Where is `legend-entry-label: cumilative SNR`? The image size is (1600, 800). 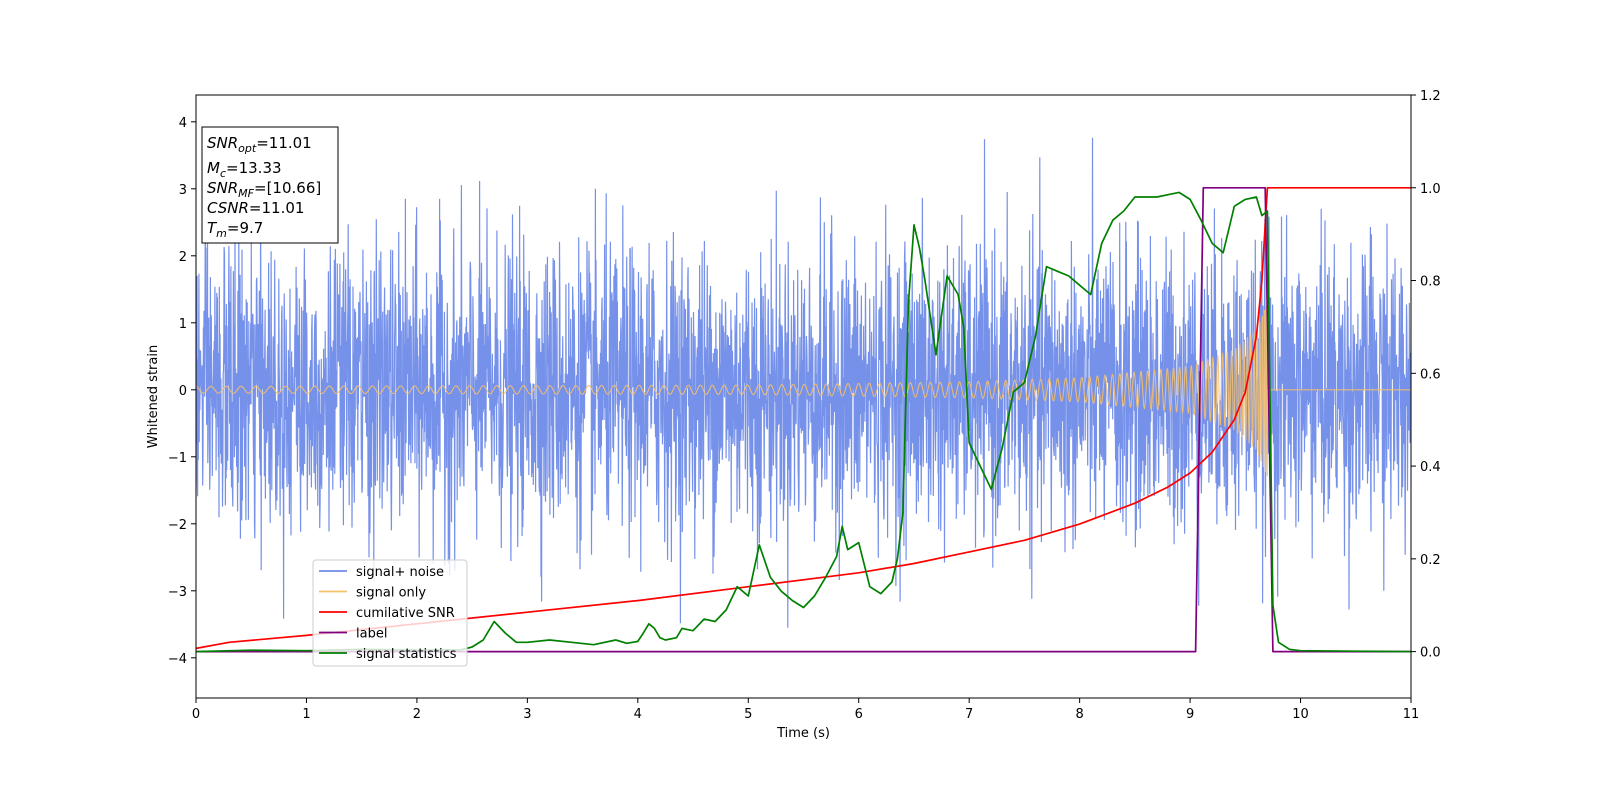
legend-entry-label: cumilative SNR is located at coordinates (405, 613).